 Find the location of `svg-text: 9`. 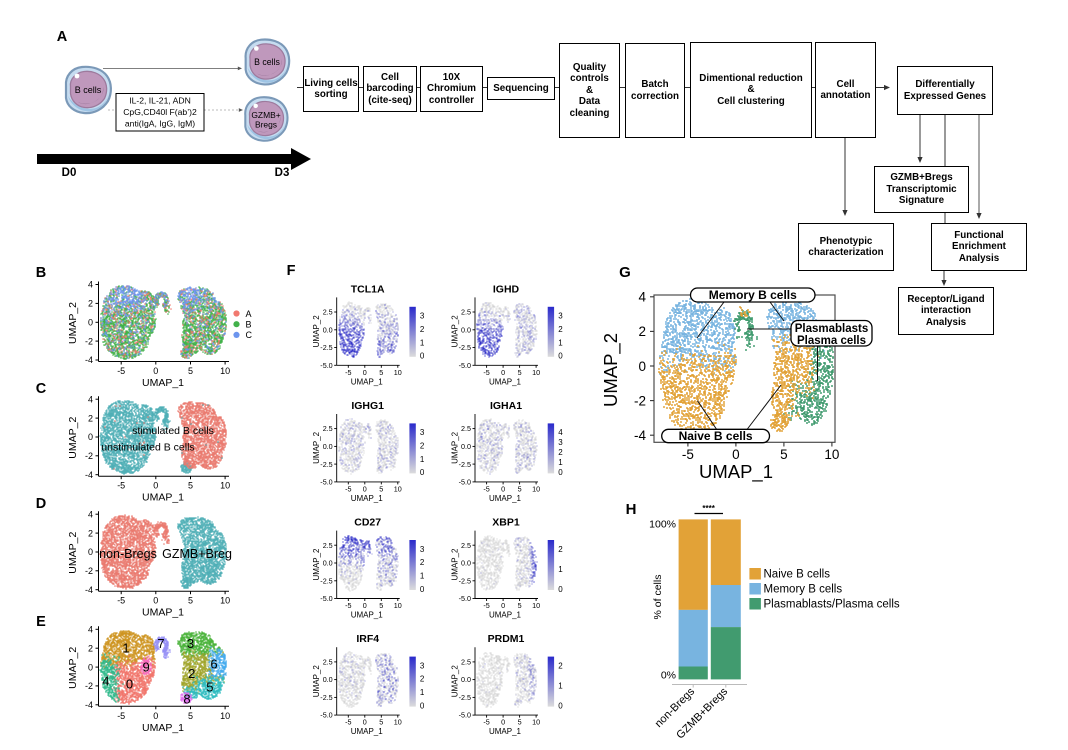

svg-text: 9 is located at coordinates (145, 667).